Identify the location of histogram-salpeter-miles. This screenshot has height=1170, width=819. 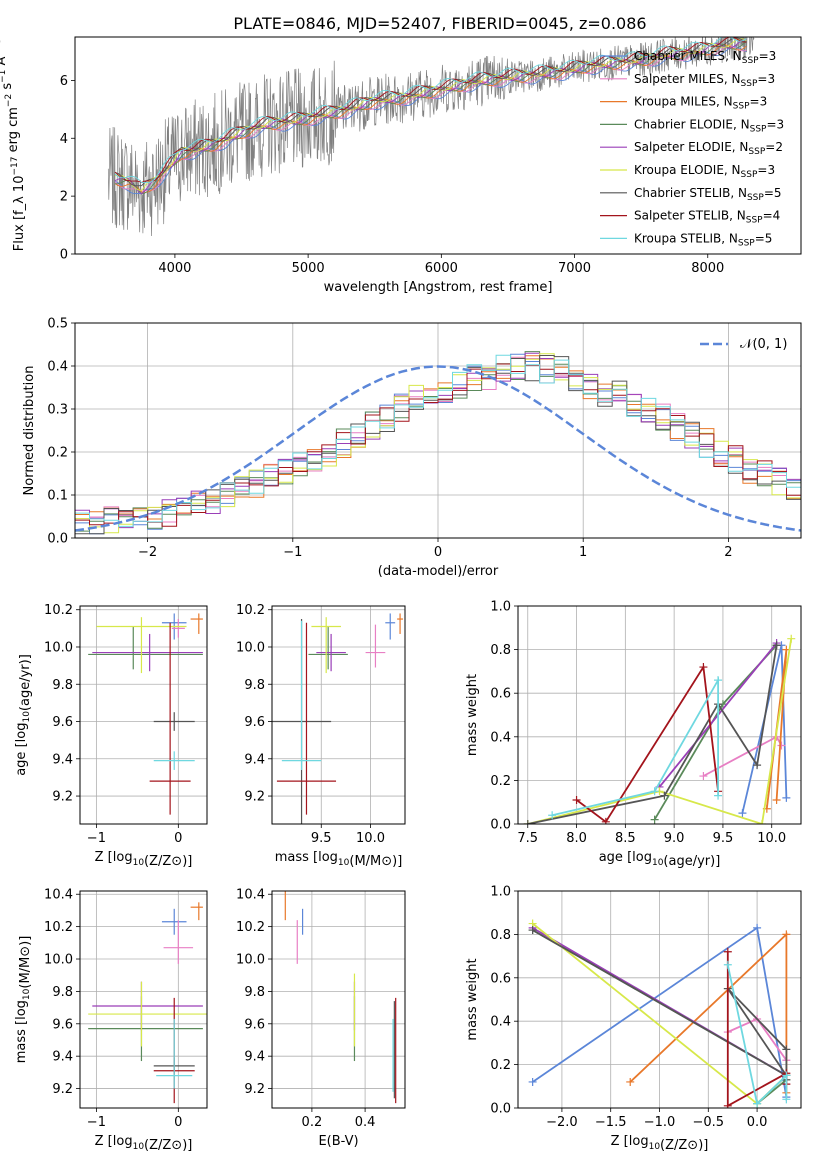
(438, 439).